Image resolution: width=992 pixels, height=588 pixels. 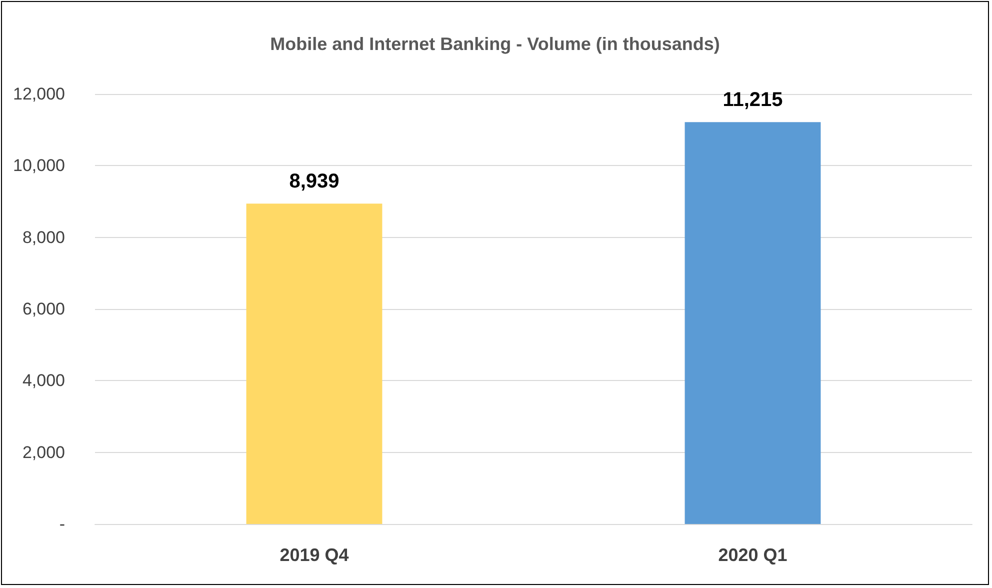 I want to click on data-label: 8,939, so click(x=314, y=181).